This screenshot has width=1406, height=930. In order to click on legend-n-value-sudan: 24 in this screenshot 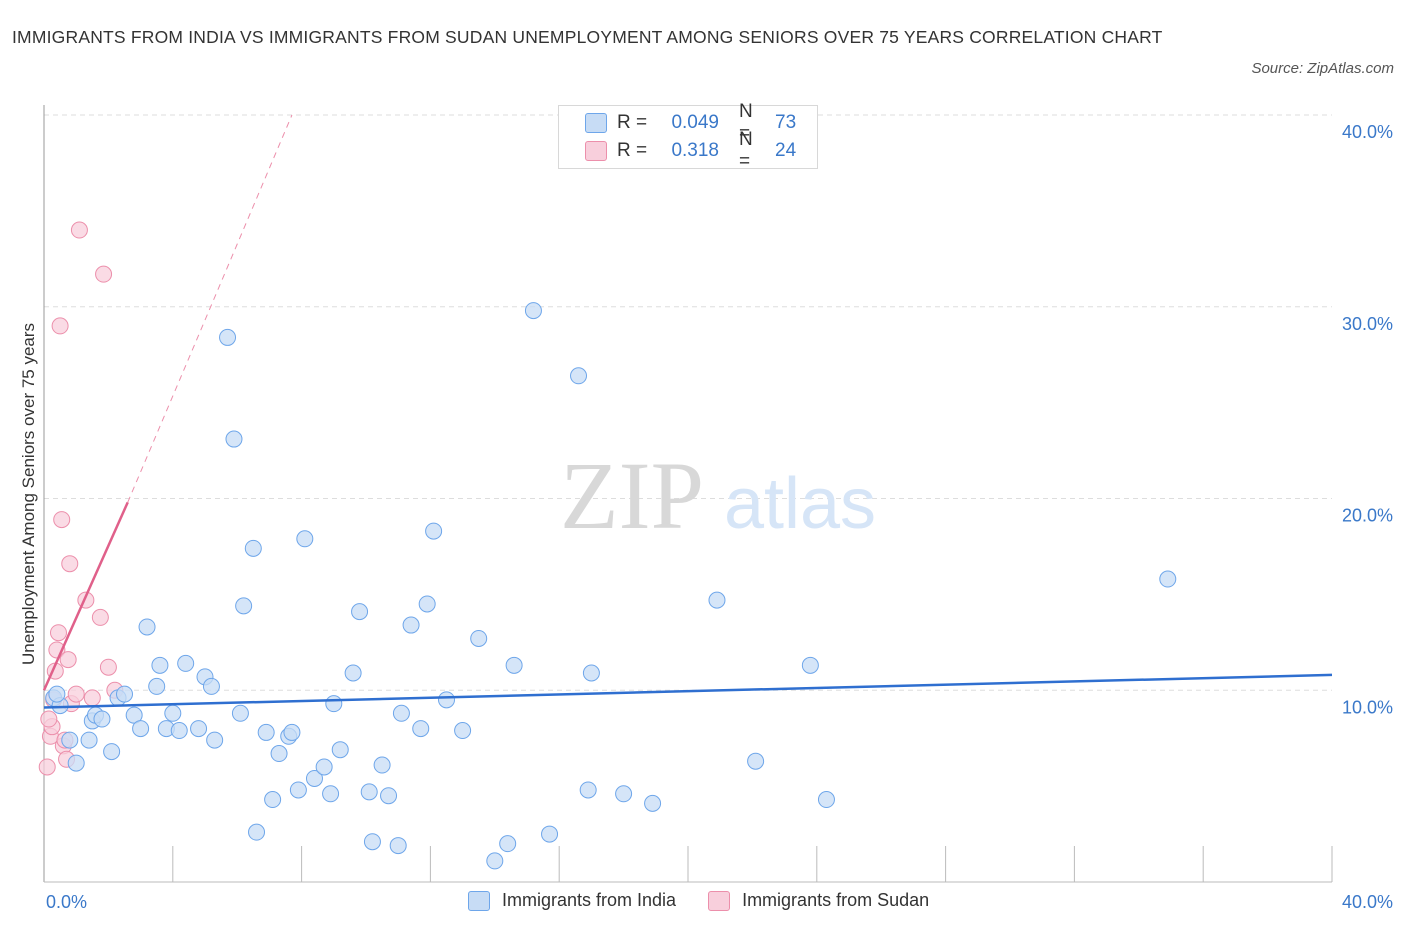, I will do `click(786, 150)`.